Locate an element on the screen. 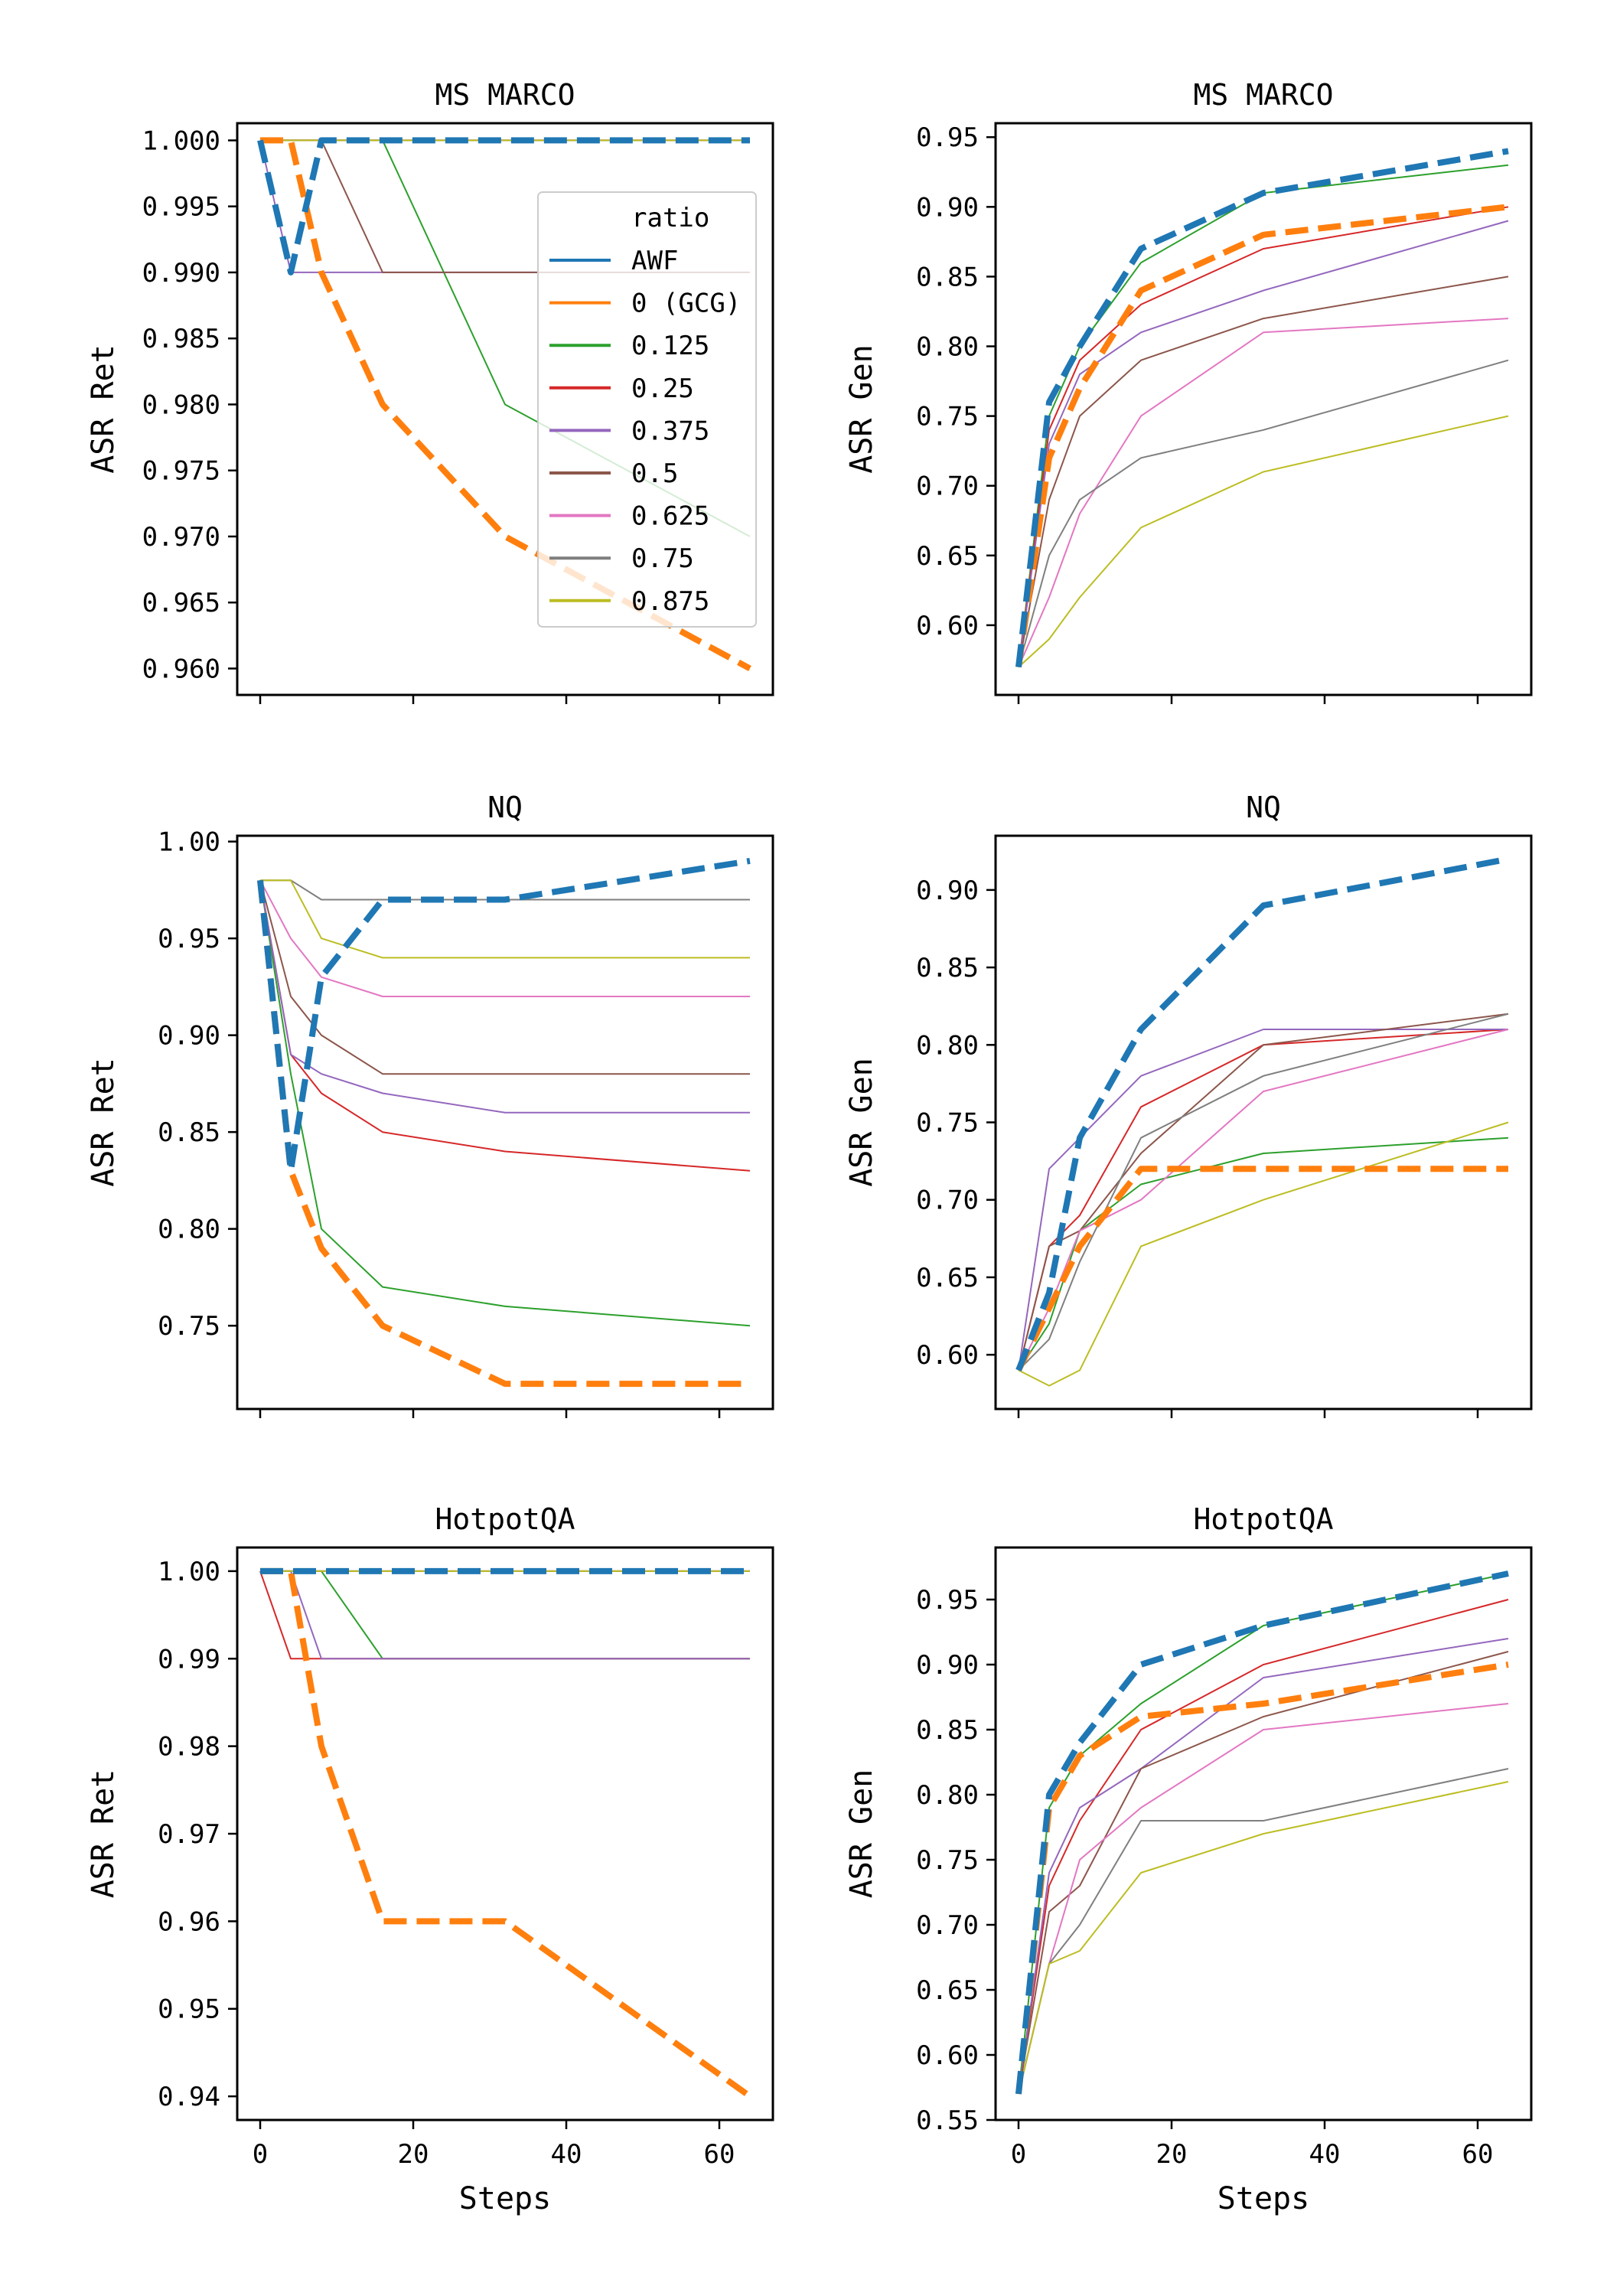  panel-nq-gen: NQ 0.60 0.65 0.70 0.75 0.80 0.85 0.90 ASR Gen is located at coordinates (1188, 1104).